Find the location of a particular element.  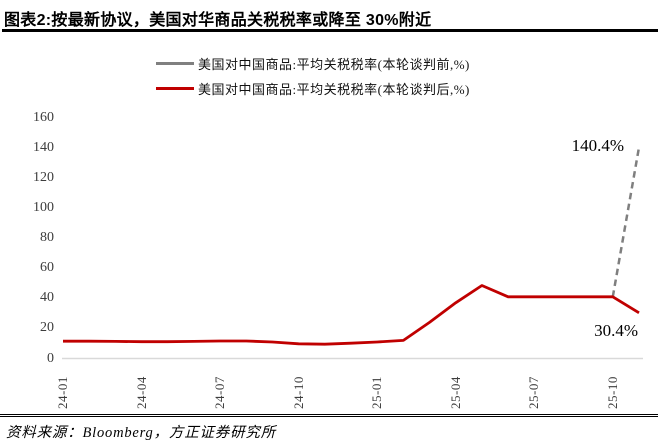

legend-label-before-talks: 美国对中国商品:平均关税税率(本轮谈判前,%) is located at coordinates (334, 64).